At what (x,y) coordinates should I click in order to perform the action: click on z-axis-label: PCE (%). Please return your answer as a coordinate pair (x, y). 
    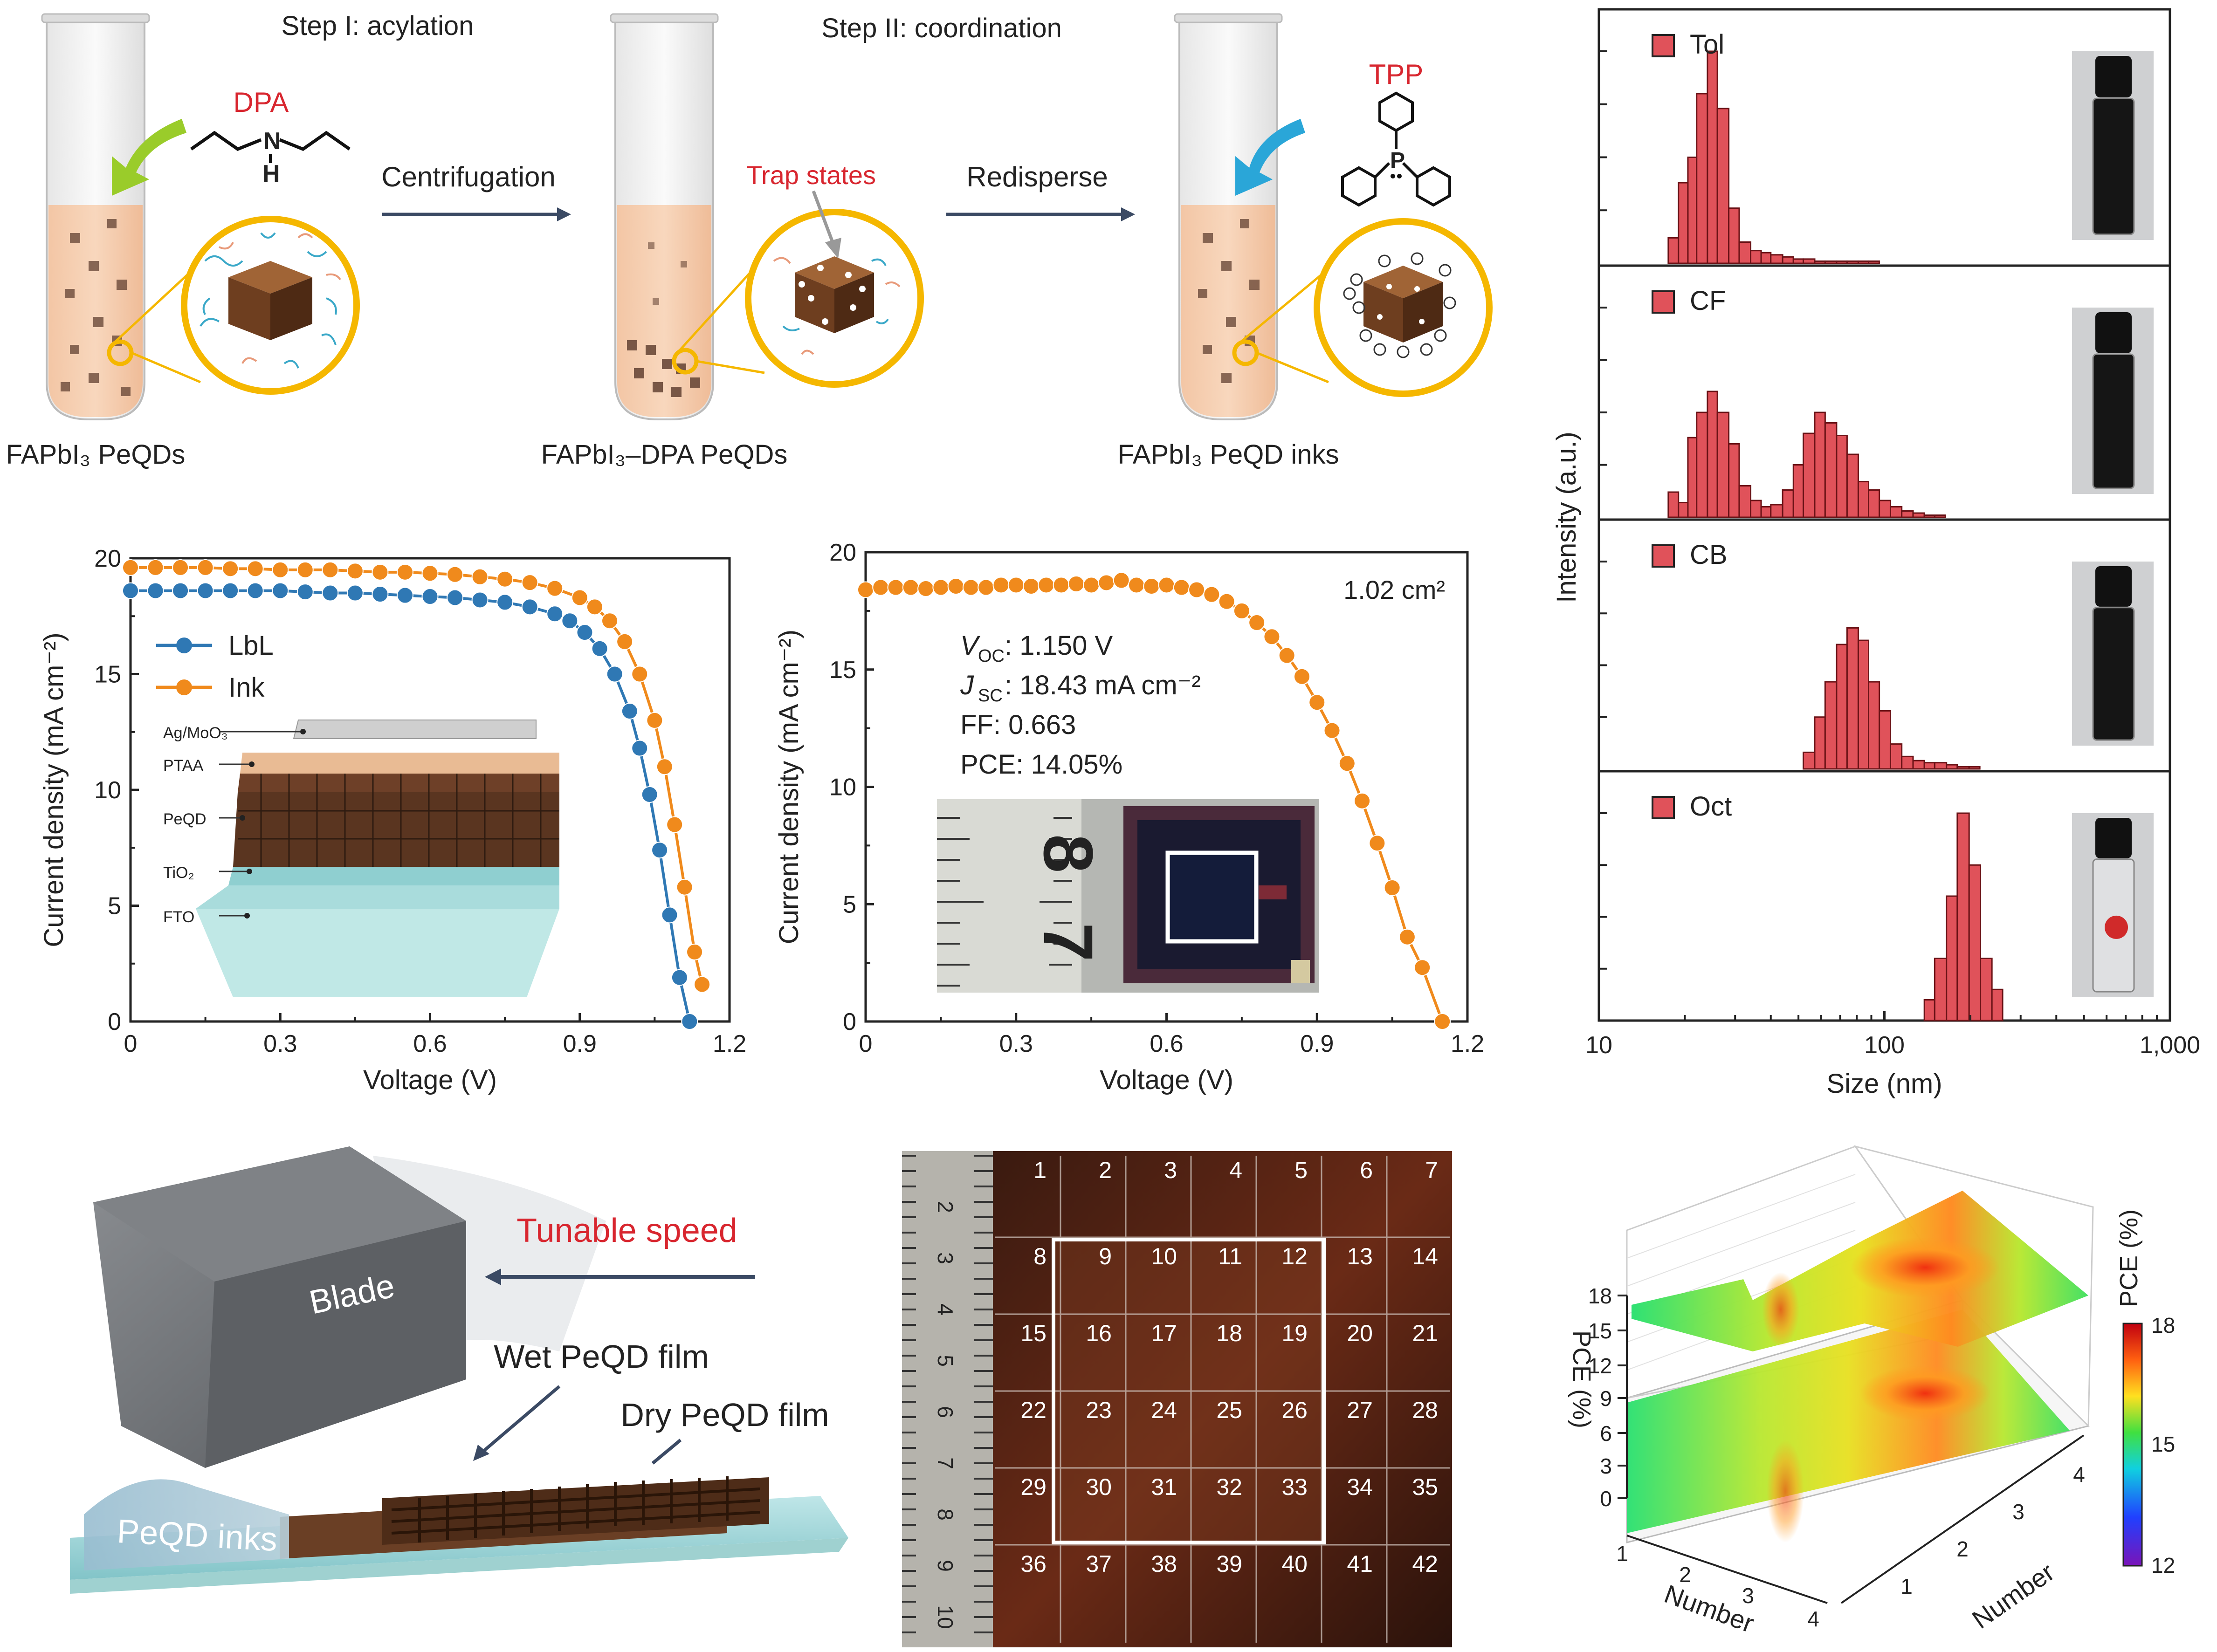
    Looking at the image, I should click on (1582, 1379).